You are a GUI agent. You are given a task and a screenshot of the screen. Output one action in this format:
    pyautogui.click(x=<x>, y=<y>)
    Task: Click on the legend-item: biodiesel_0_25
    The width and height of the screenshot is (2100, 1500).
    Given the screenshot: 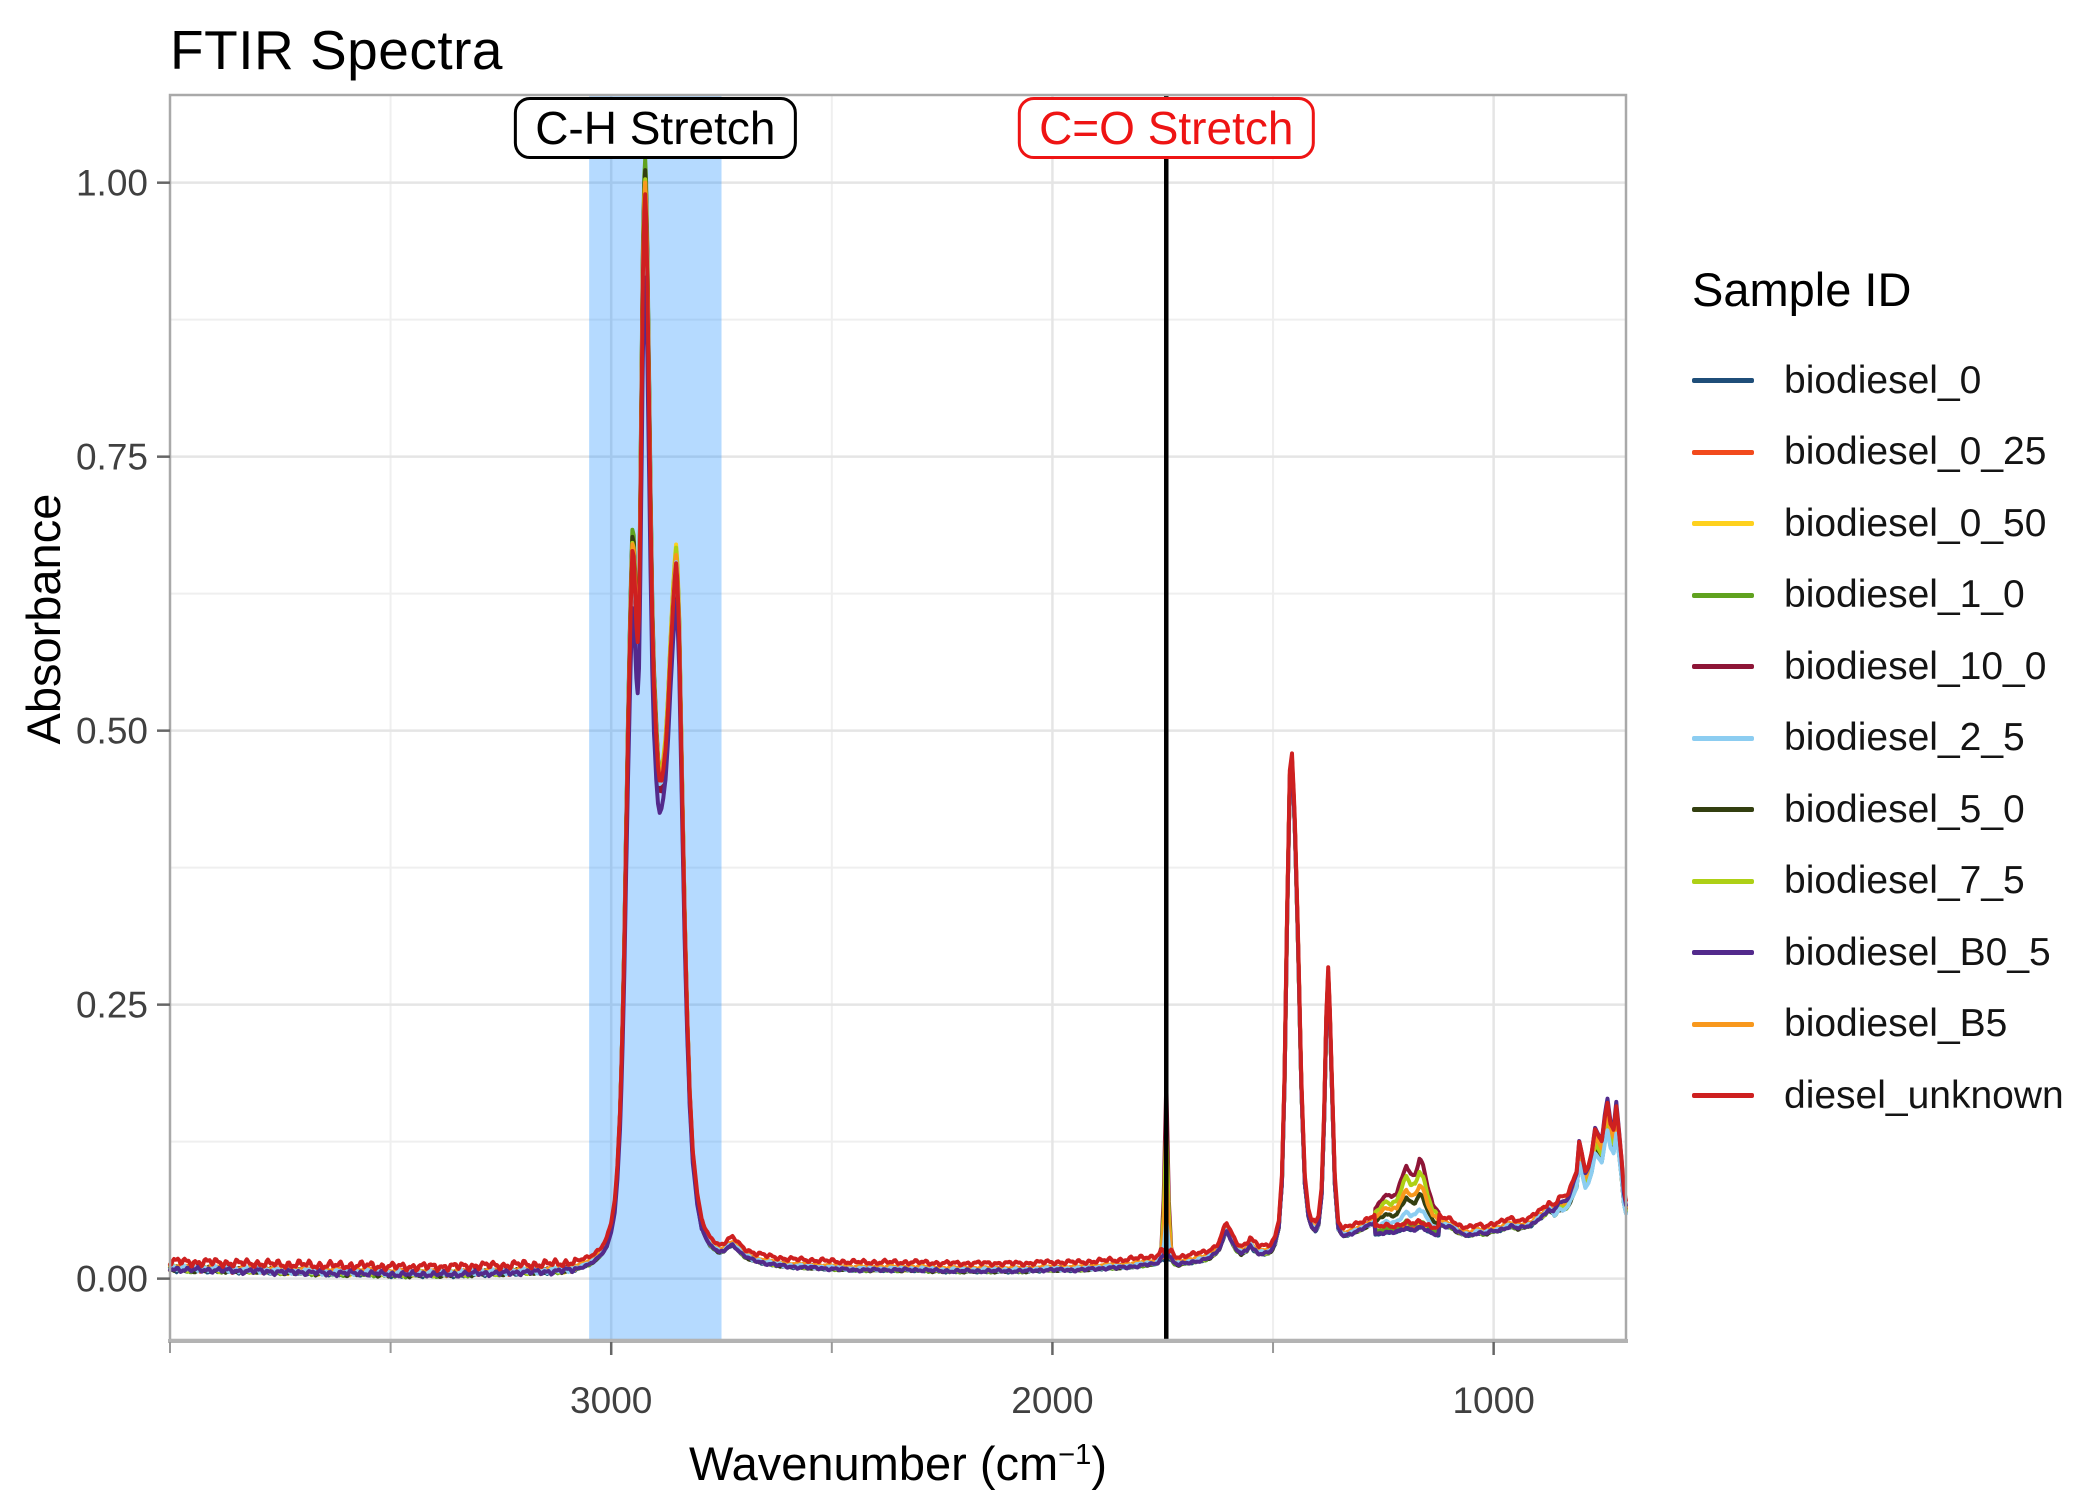 What is the action you would take?
    pyautogui.click(x=1892, y=453)
    